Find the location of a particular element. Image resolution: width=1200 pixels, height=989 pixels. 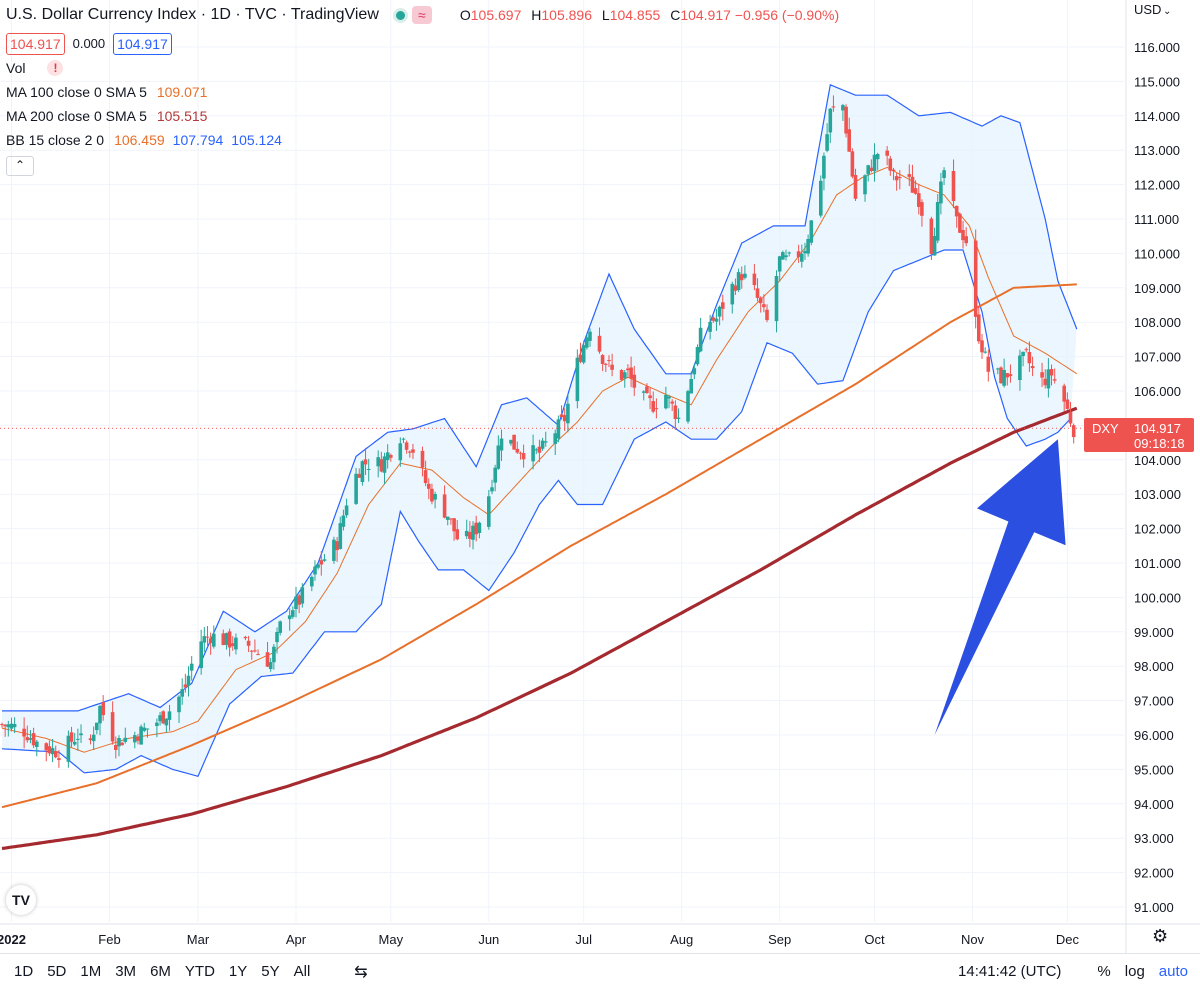

sell-price-button: 104.917 is located at coordinates (35, 44).